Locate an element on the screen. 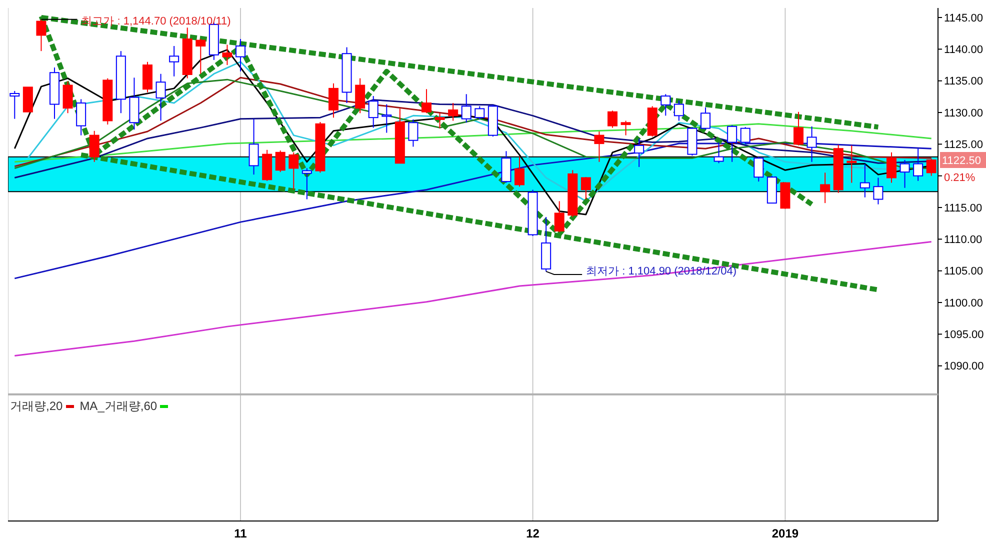 The image size is (986, 541). y-tick-label: 1100.00 is located at coordinates (963, 303).